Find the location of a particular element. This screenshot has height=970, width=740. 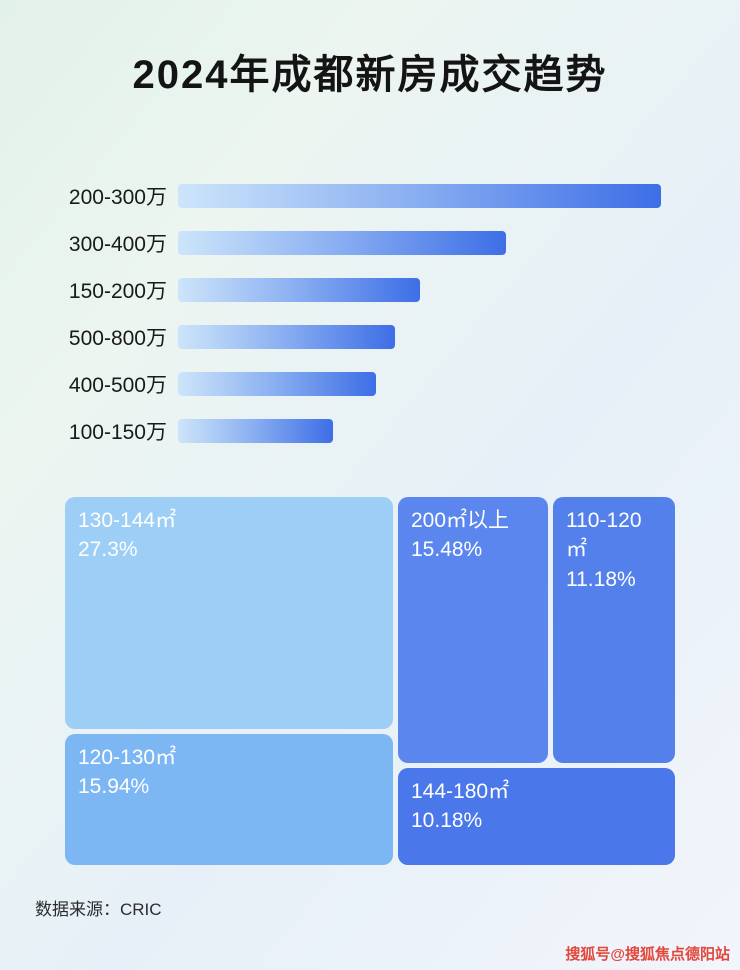

treemap-percent: 11.18% is located at coordinates (601, 579).